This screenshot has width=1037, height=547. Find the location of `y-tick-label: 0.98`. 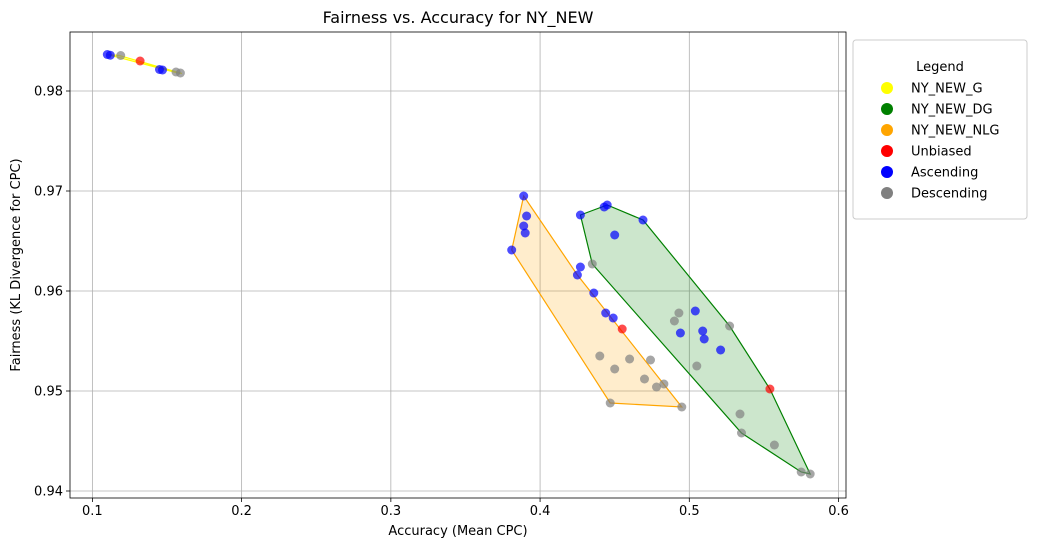

y-tick-label: 0.98 is located at coordinates (48, 92).